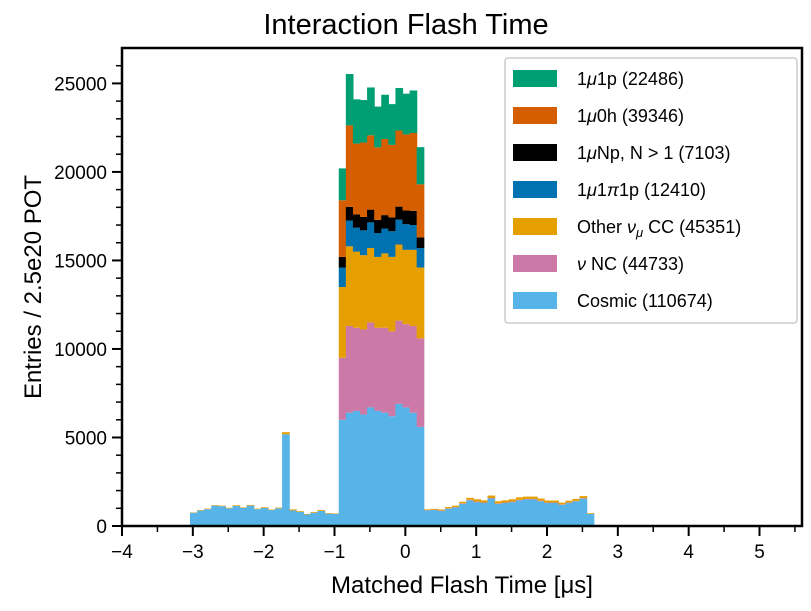 The width and height of the screenshot is (811, 611). I want to click on chart-title: Interaction Flash Time, so click(405, 25).